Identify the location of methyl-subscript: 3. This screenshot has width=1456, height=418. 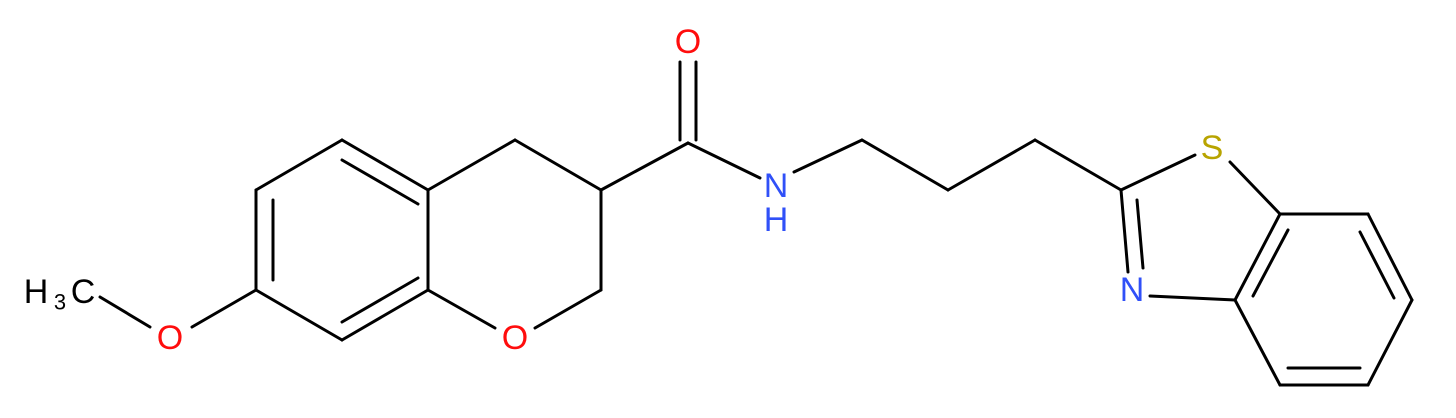
(60, 302).